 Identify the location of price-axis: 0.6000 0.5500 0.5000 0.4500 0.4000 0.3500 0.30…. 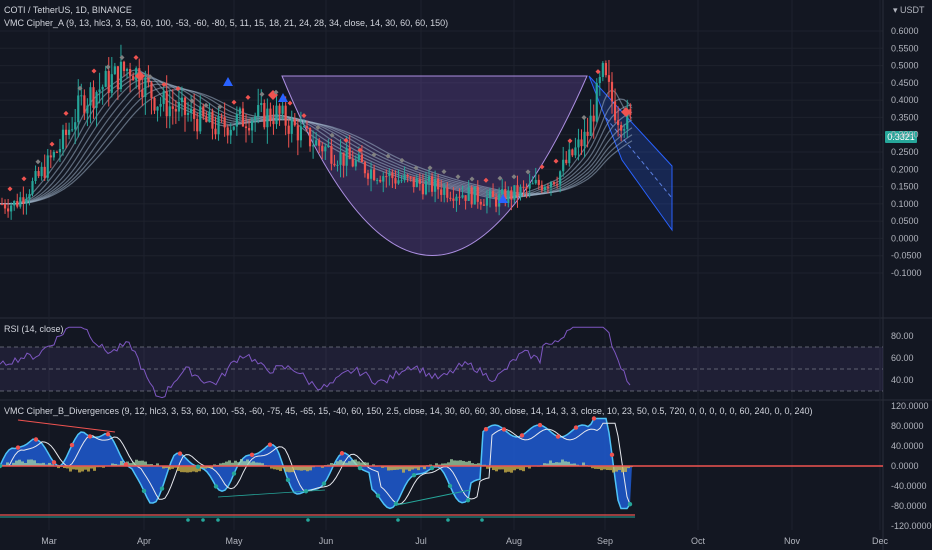
(906, 152).